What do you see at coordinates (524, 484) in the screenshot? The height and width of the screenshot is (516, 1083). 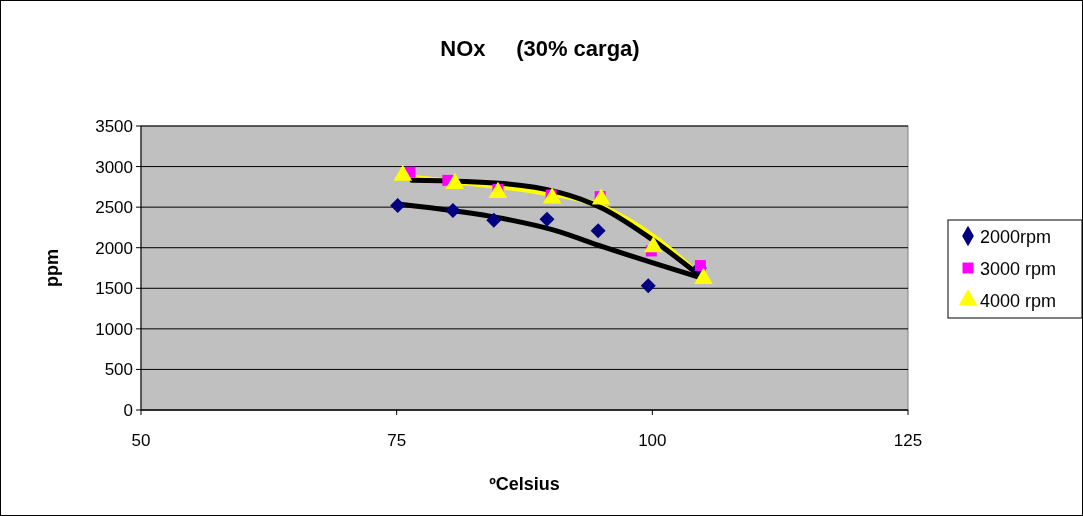 I see `x-axis-title: ºCelsius` at bounding box center [524, 484].